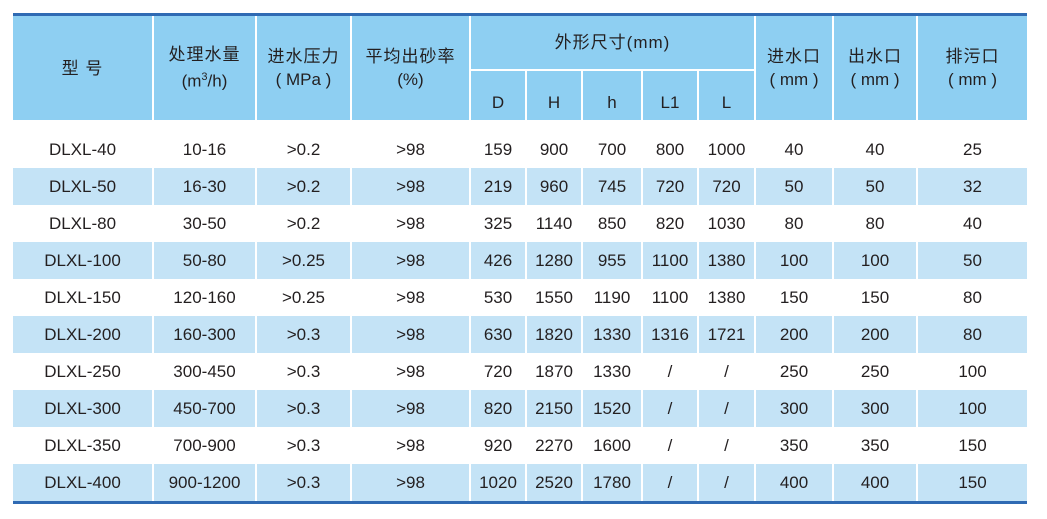 The width and height of the screenshot is (1047, 519). Describe the element at coordinates (204, 186) in the screenshot. I see `table-cell: 16-30` at that location.